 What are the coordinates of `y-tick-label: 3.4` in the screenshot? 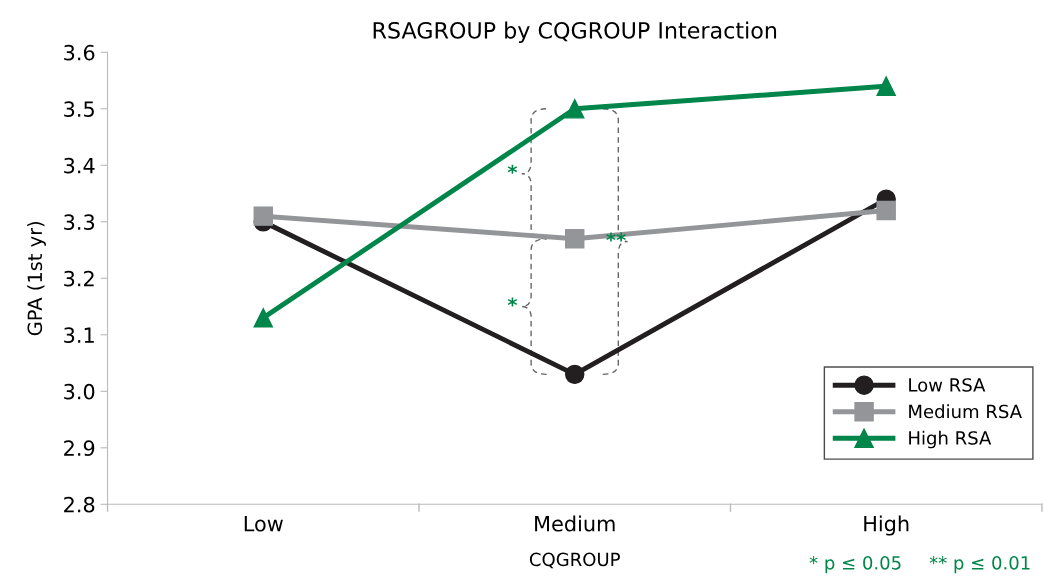 It's located at (79, 165).